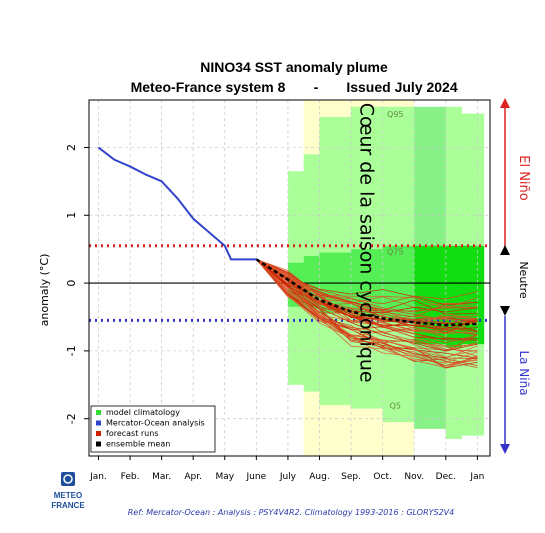  What do you see at coordinates (395, 406) in the screenshot?
I see `quantile-label-q5: Q5` at bounding box center [395, 406].